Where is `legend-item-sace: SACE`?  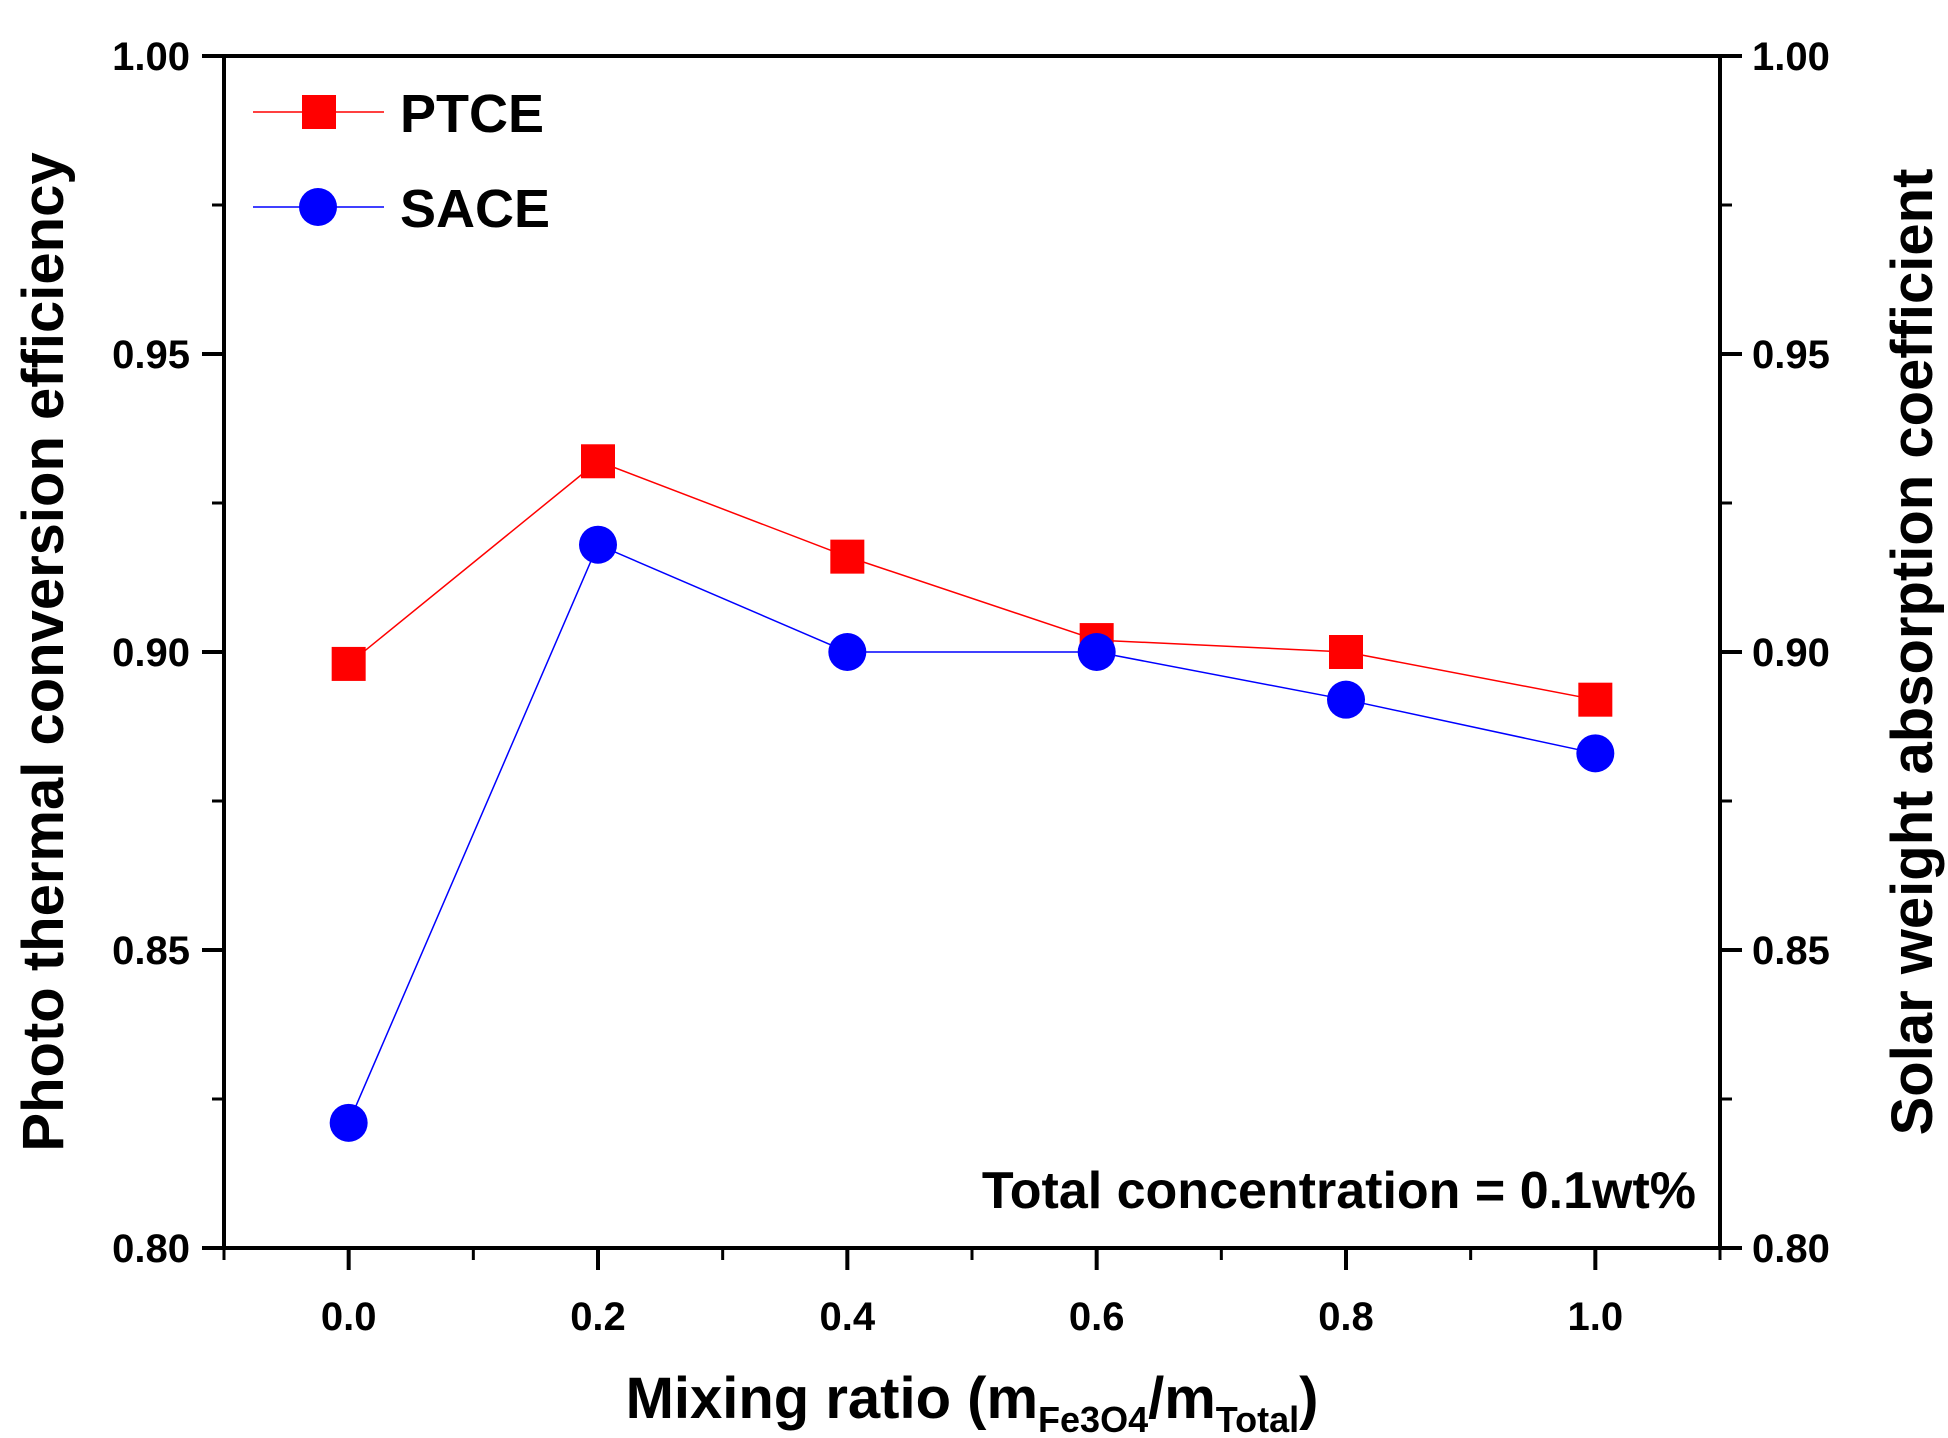 legend-item-sace: SACE is located at coordinates (401, 209).